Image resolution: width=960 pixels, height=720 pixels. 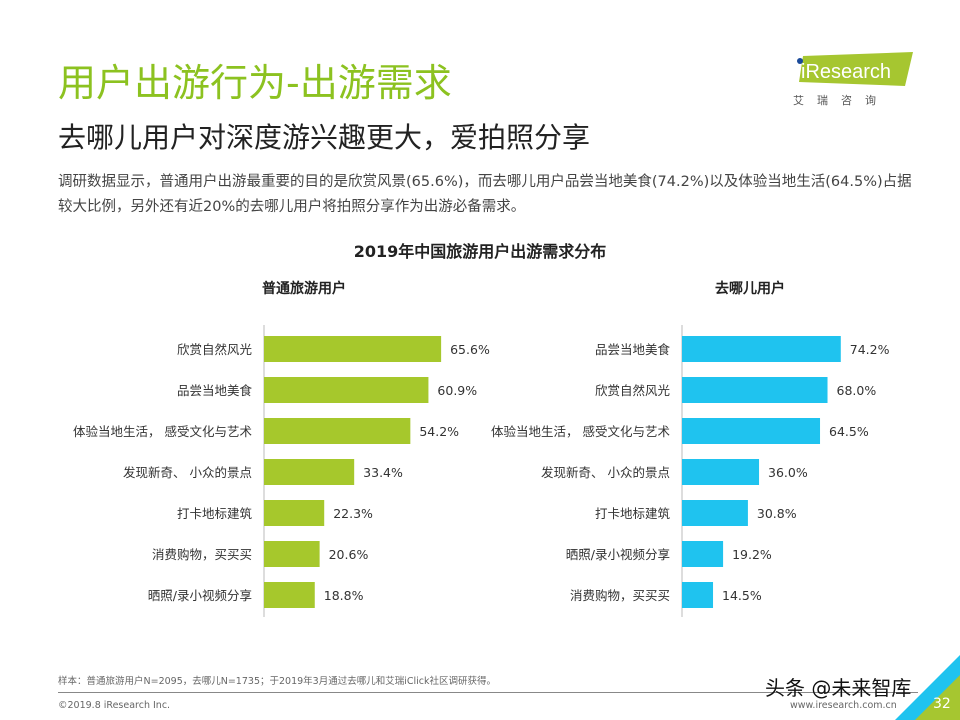 What do you see at coordinates (383, 472) in the screenshot?
I see `value-label: 33.4%` at bounding box center [383, 472].